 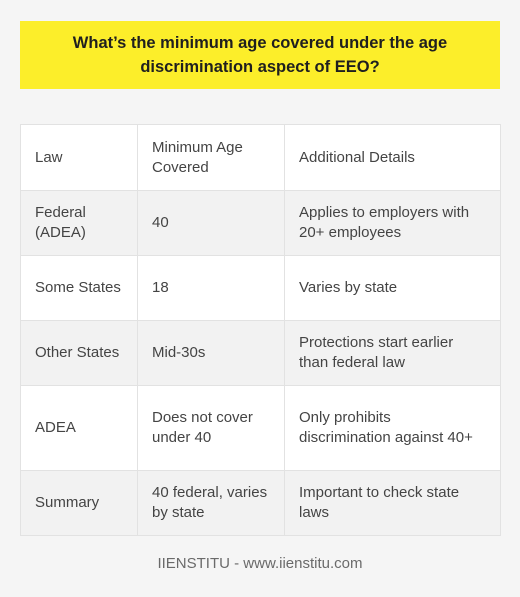 I want to click on header-law: Law, so click(x=79, y=157).